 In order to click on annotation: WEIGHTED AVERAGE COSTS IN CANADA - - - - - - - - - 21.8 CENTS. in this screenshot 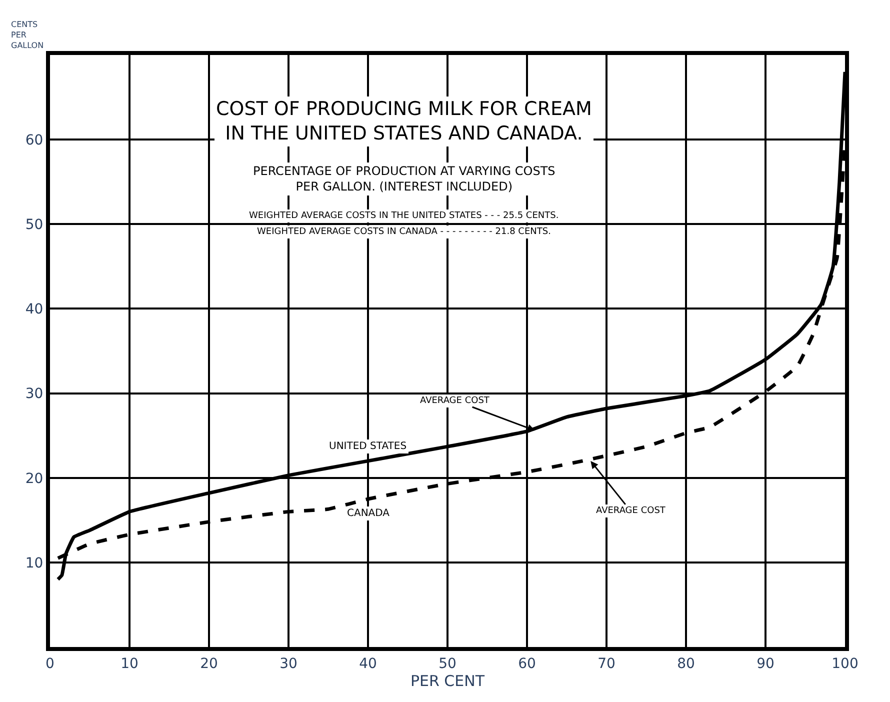, I will do `click(404, 232)`.